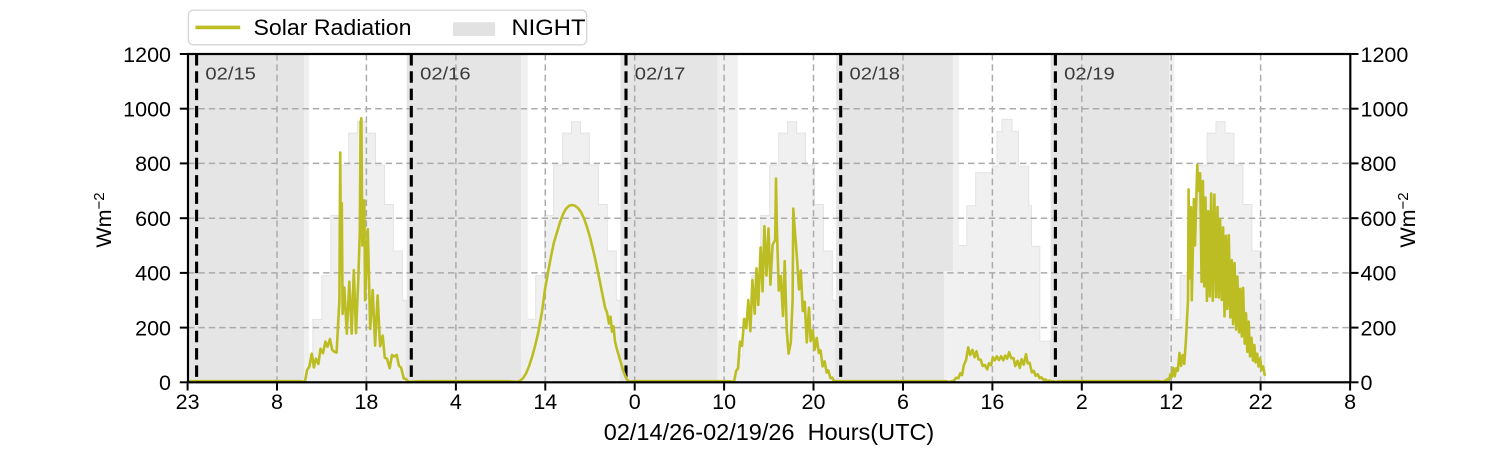 The image size is (1500, 450). I want to click on svg-text: 02/15, so click(230, 74).